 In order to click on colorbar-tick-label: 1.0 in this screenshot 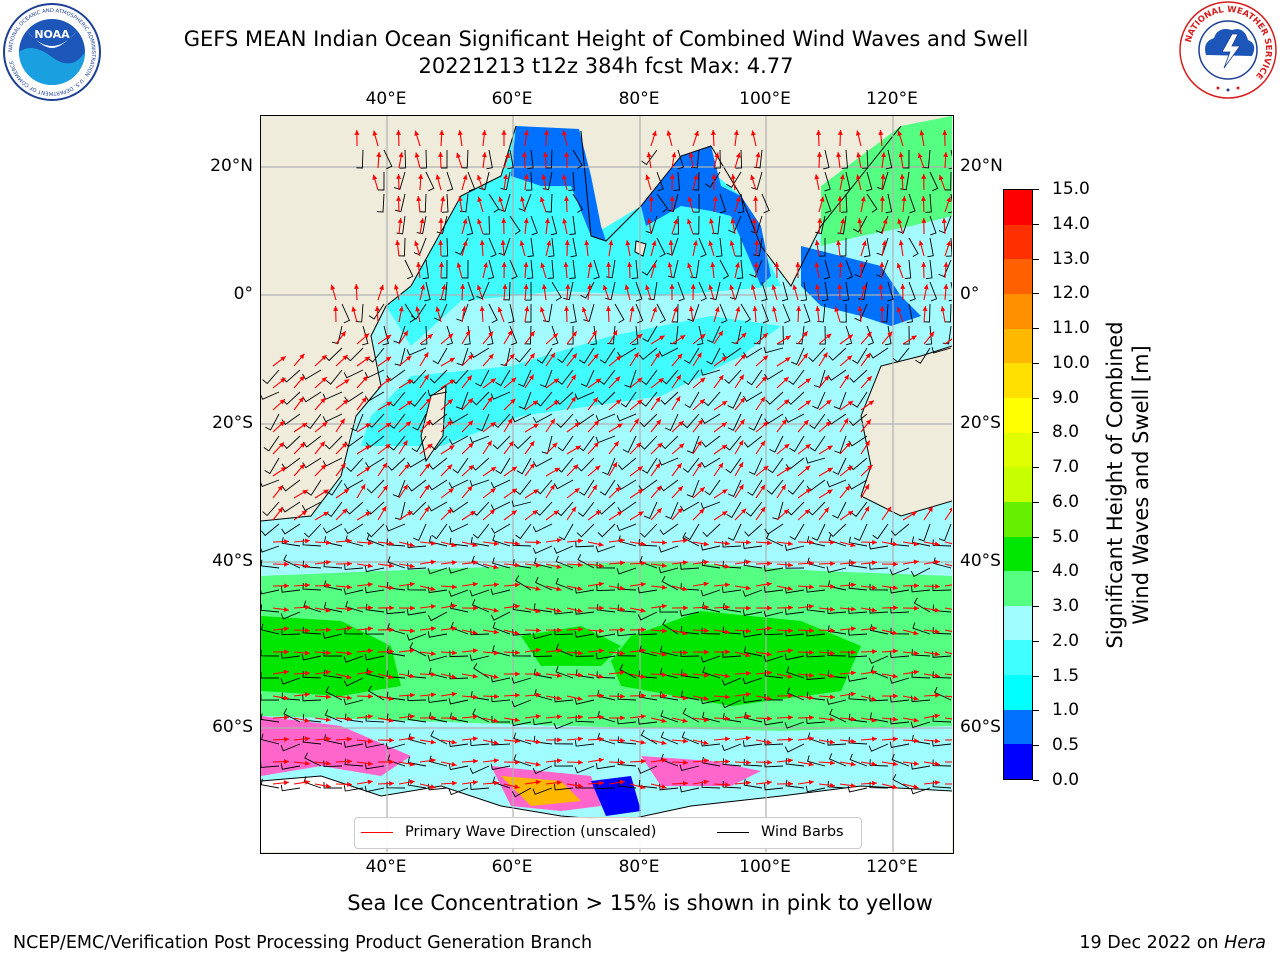, I will do `click(1066, 710)`.